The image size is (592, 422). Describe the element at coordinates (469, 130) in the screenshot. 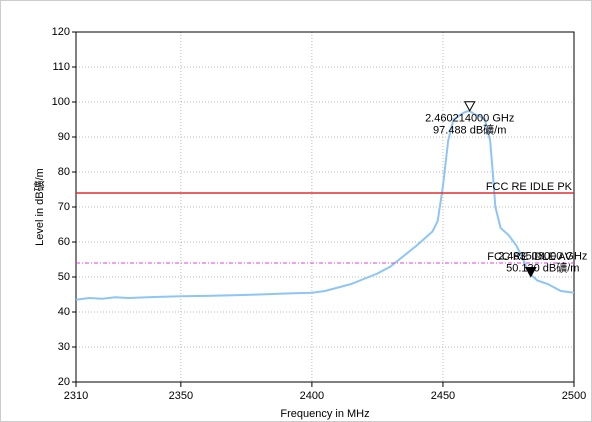

I see `marker-level: 97.488 dB礦/m` at that location.